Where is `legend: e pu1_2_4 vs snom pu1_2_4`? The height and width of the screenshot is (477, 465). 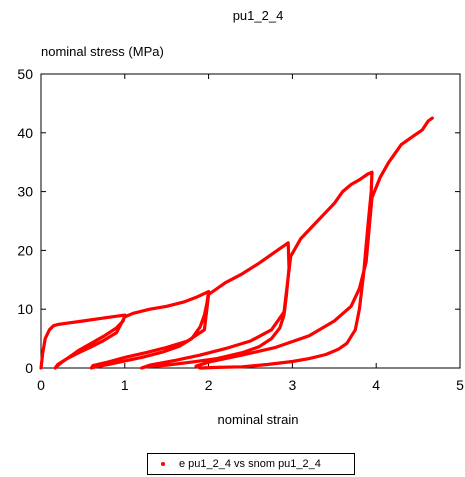
legend: e pu1_2_4 vs snom pu1_2_4 is located at coordinates (251, 464).